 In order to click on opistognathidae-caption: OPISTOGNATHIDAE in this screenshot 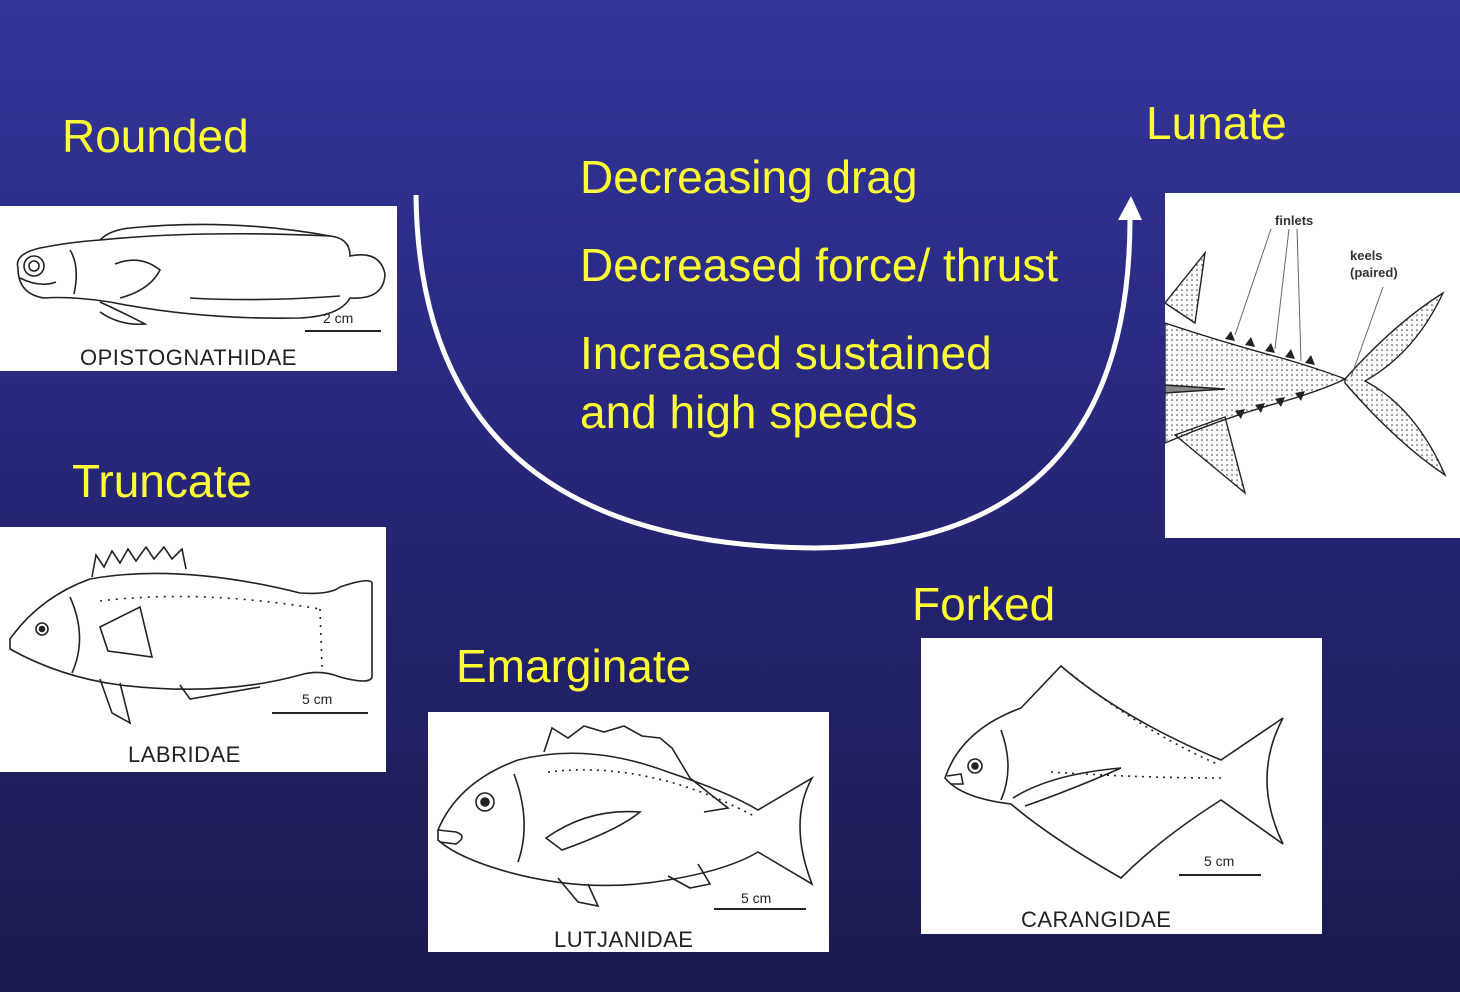, I will do `click(188, 357)`.